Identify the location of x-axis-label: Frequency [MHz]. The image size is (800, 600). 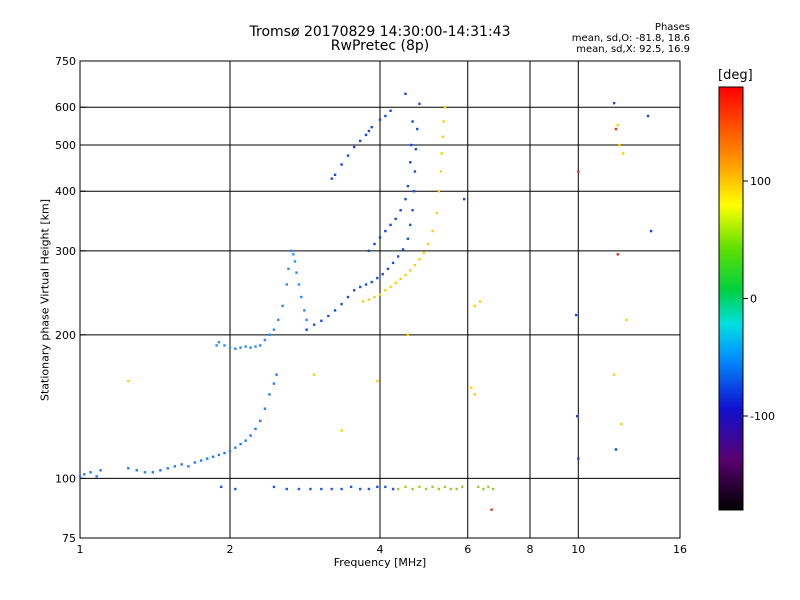
(380, 562).